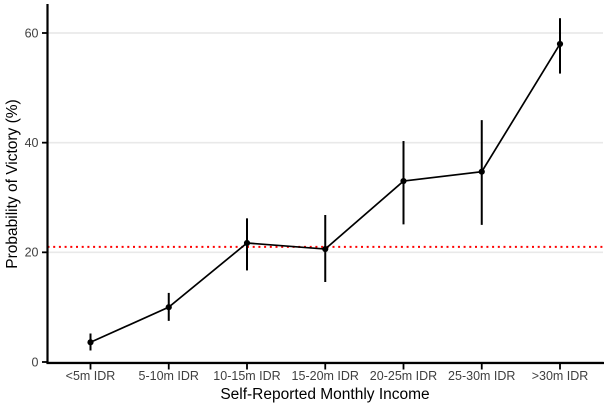  I want to click on y-axis-title: Probability of Victory (%), so click(12, 183).